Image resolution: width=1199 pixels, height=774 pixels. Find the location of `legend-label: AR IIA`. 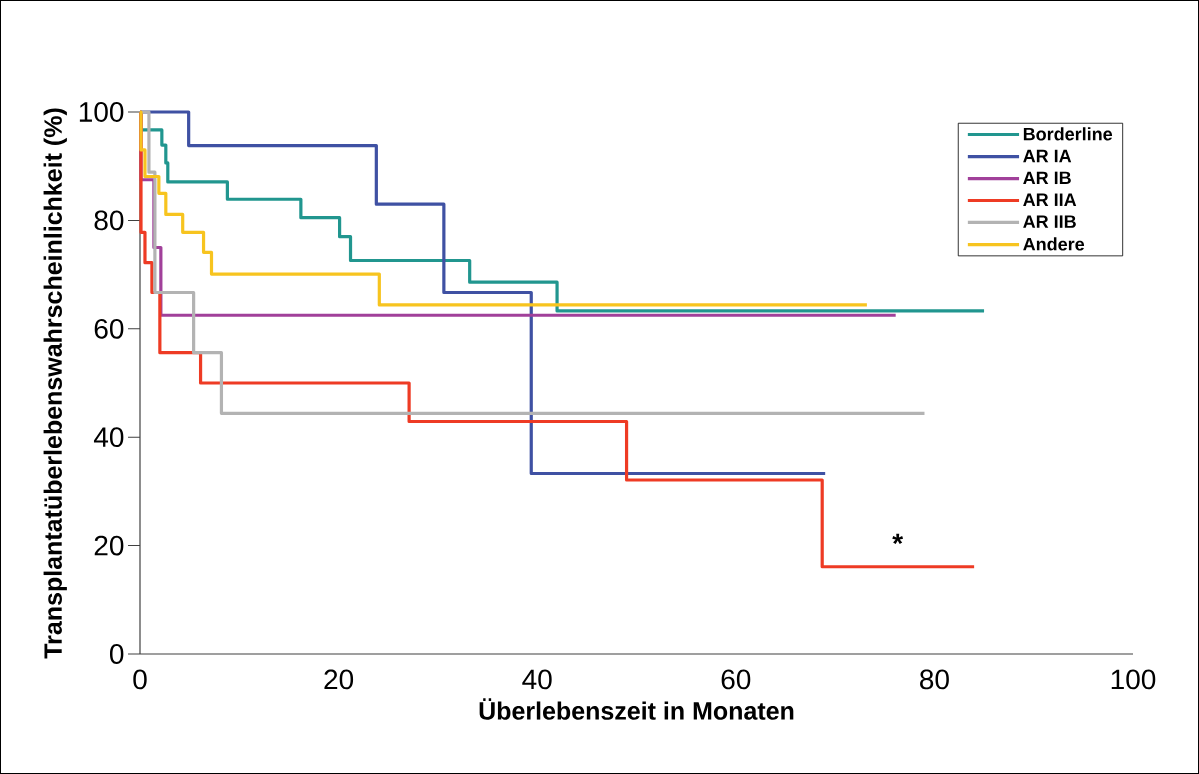

legend-label: AR IIA is located at coordinates (1050, 199).